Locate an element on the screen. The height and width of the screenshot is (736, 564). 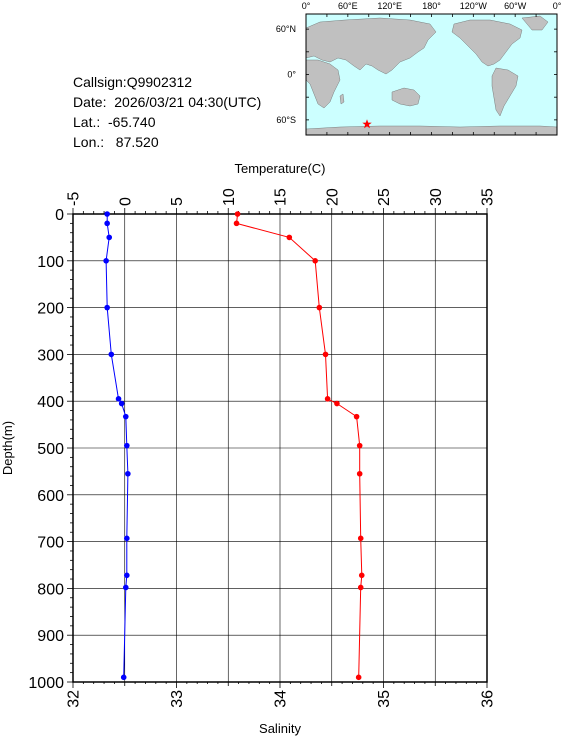
temperature-tick-label: 0 is located at coordinates (125, 201).